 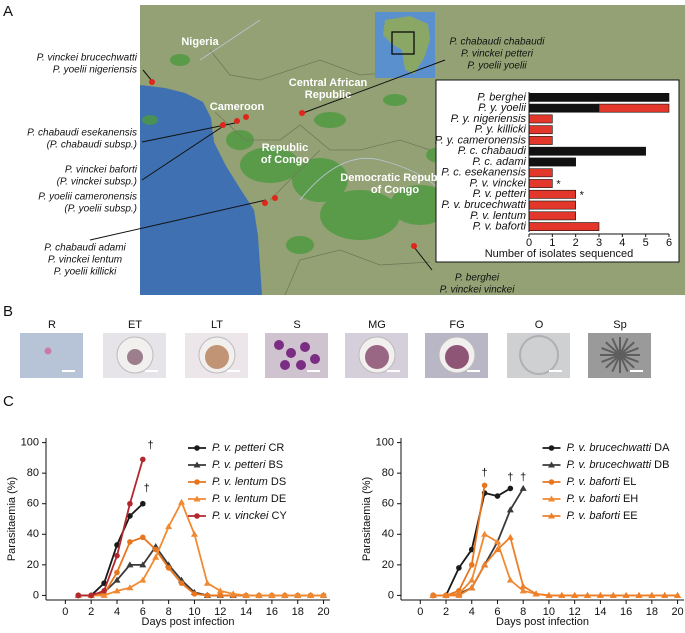 What do you see at coordinates (403, 43) in the screenshot?
I see `inset-frame` at bounding box center [403, 43].